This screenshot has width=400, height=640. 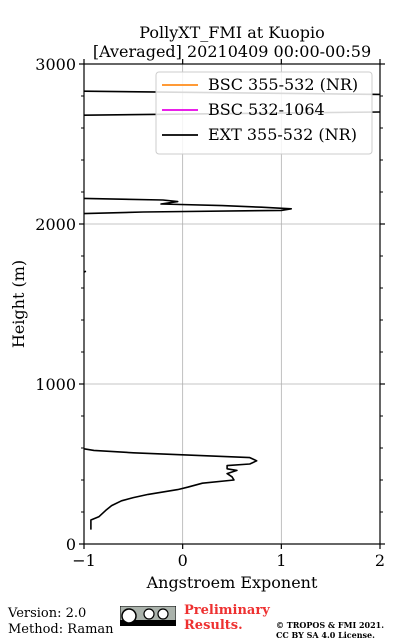 What do you see at coordinates (55, 224) in the screenshot?
I see `y-tick-label: 2000` at bounding box center [55, 224].